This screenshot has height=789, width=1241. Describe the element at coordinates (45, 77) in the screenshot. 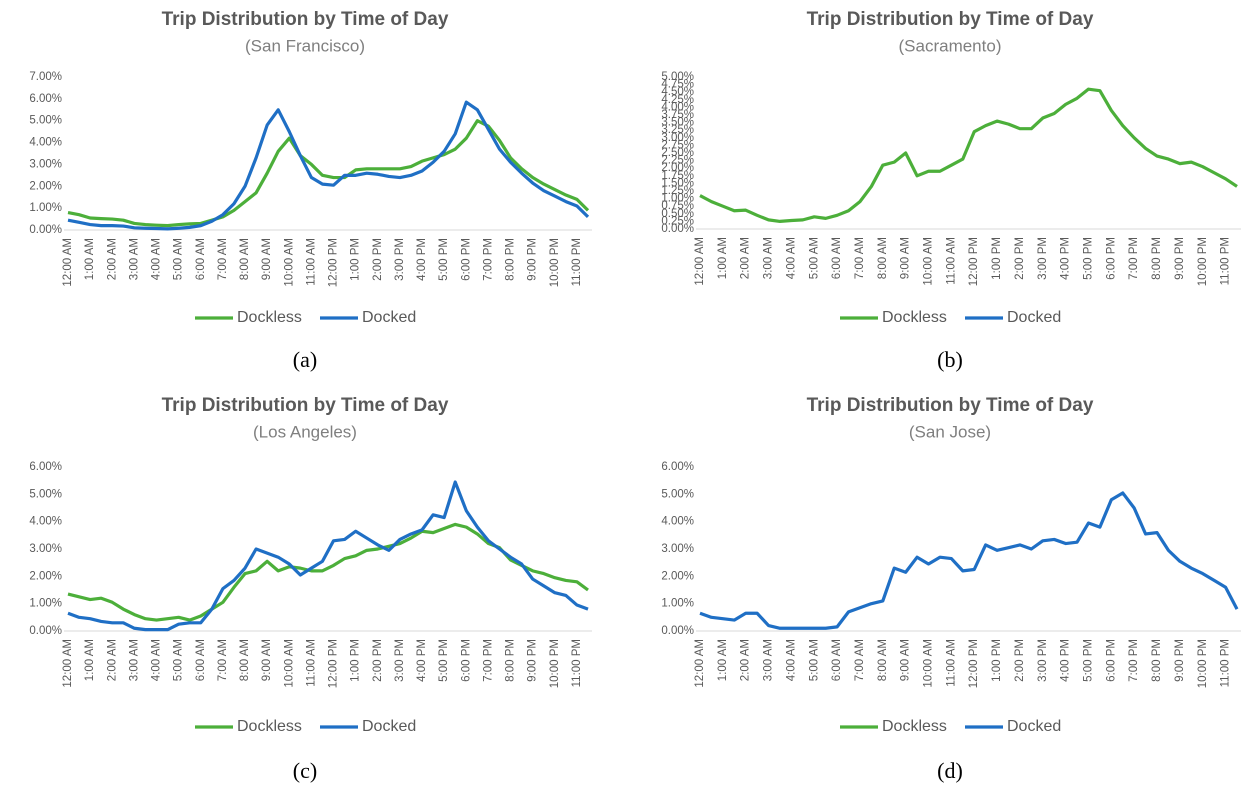

I see `y-tick-label: 7.00%` at that location.